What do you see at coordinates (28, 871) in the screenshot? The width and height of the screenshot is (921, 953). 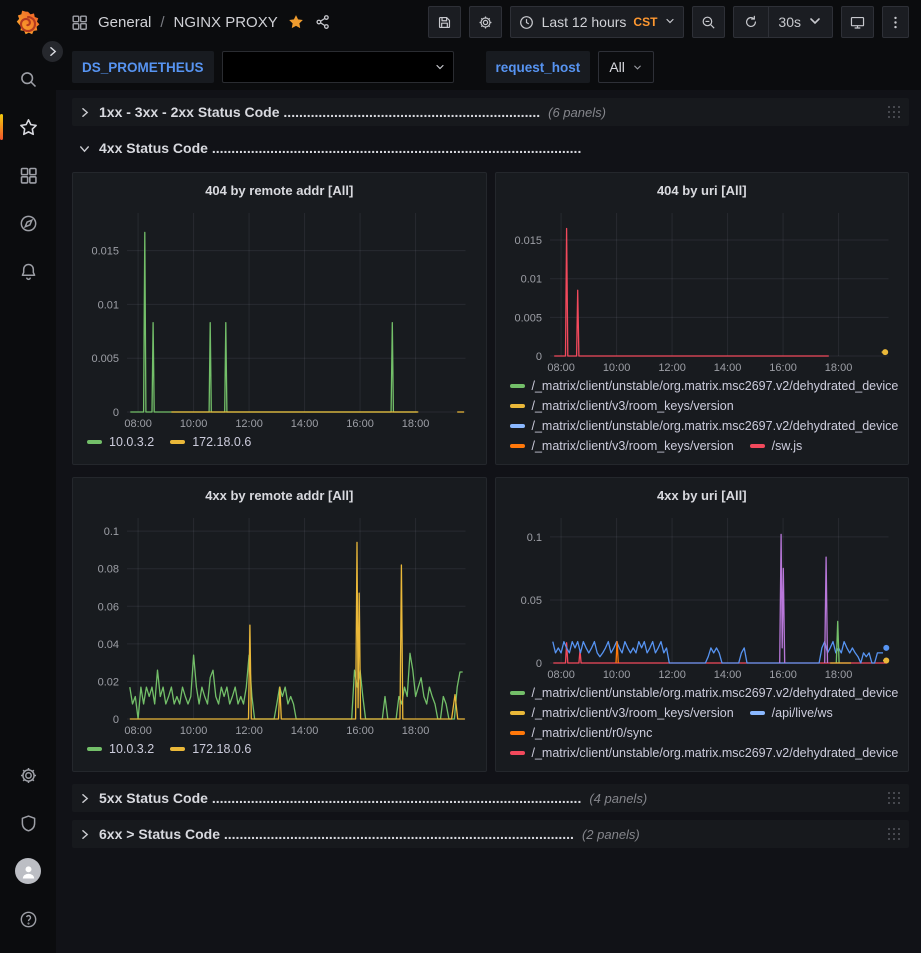 I see `avatar` at bounding box center [28, 871].